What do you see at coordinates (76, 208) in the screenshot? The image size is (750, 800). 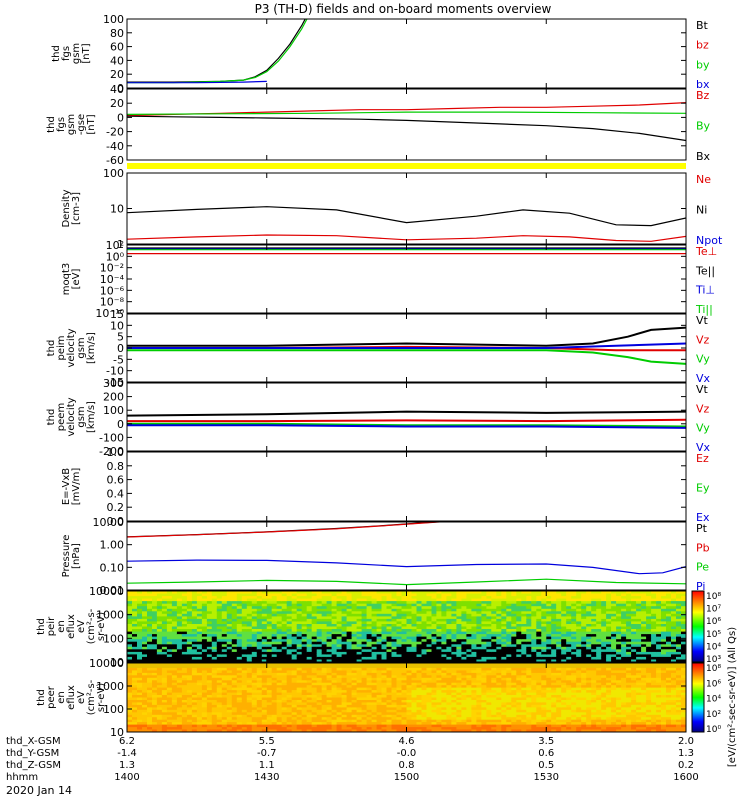 I see `y-axis-label: [cm-3]` at bounding box center [76, 208].